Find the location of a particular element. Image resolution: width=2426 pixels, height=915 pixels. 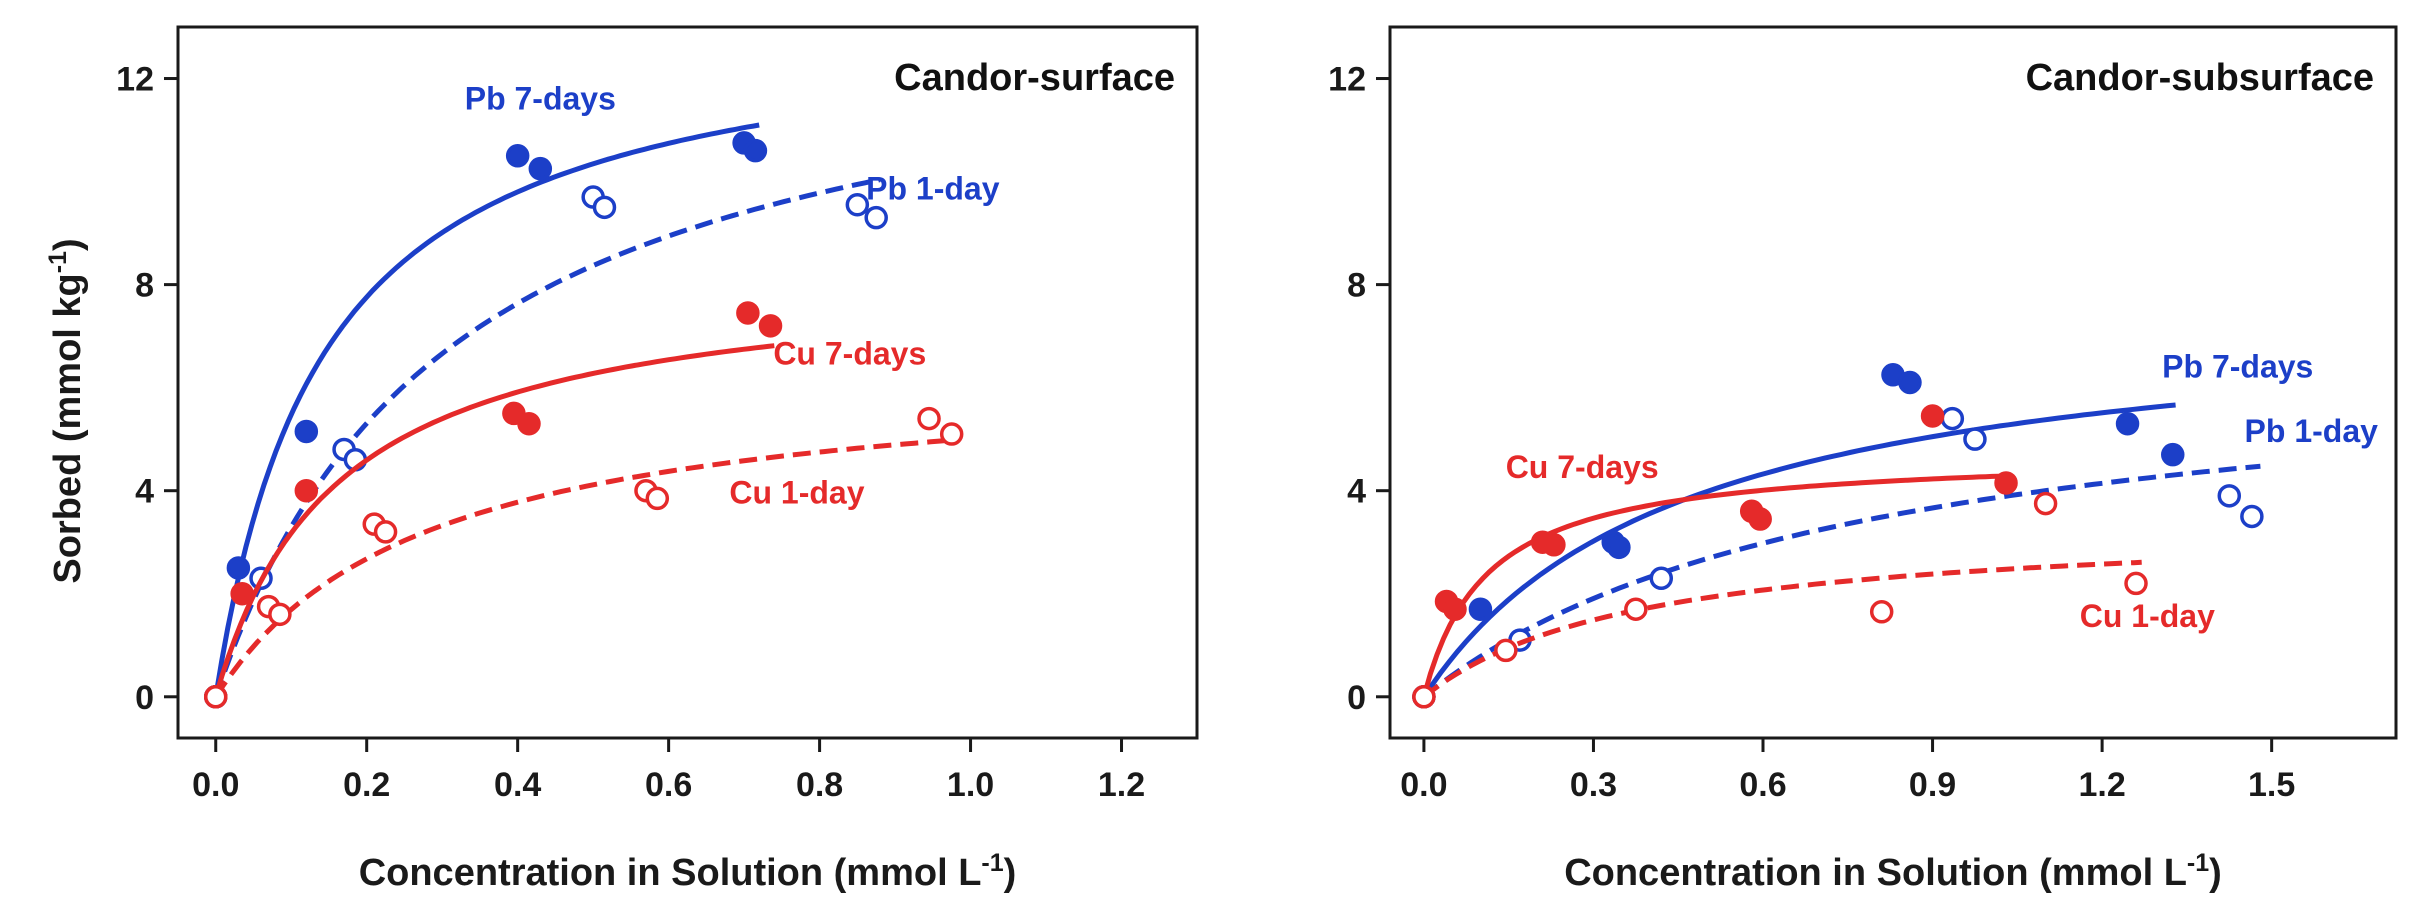

x-tick-label: 0.4 is located at coordinates (517, 785).